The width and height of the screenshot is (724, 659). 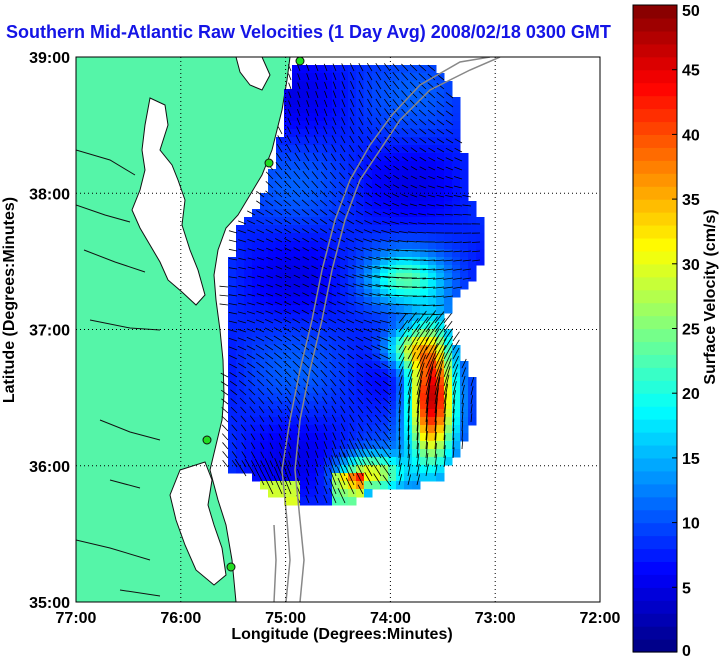 What do you see at coordinates (338, 618) in the screenshot?
I see `x-axis-ticks: 77:00 76:00 75:00 74:00 73:00 72:00` at bounding box center [338, 618].